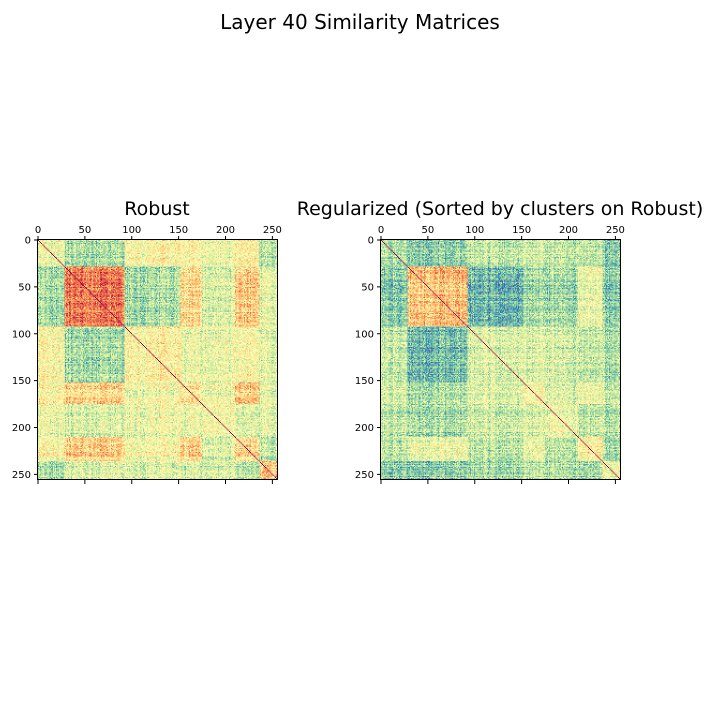  I want to click on regularized-y-tick-label: 150, so click(364, 381).